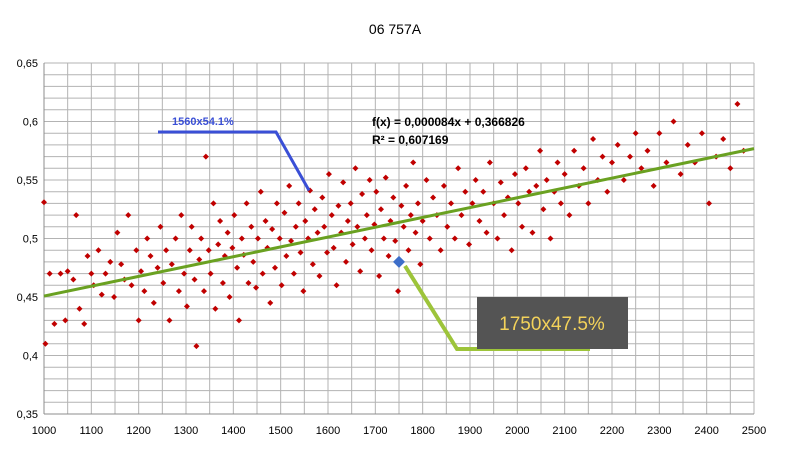  I want to click on highlight-point, so click(399, 261).